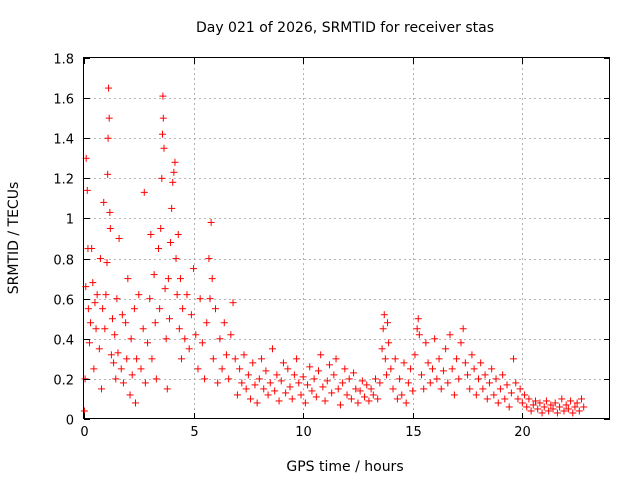 The height and width of the screenshot is (480, 640). I want to click on y-tick-label: 0.4, so click(63, 341).